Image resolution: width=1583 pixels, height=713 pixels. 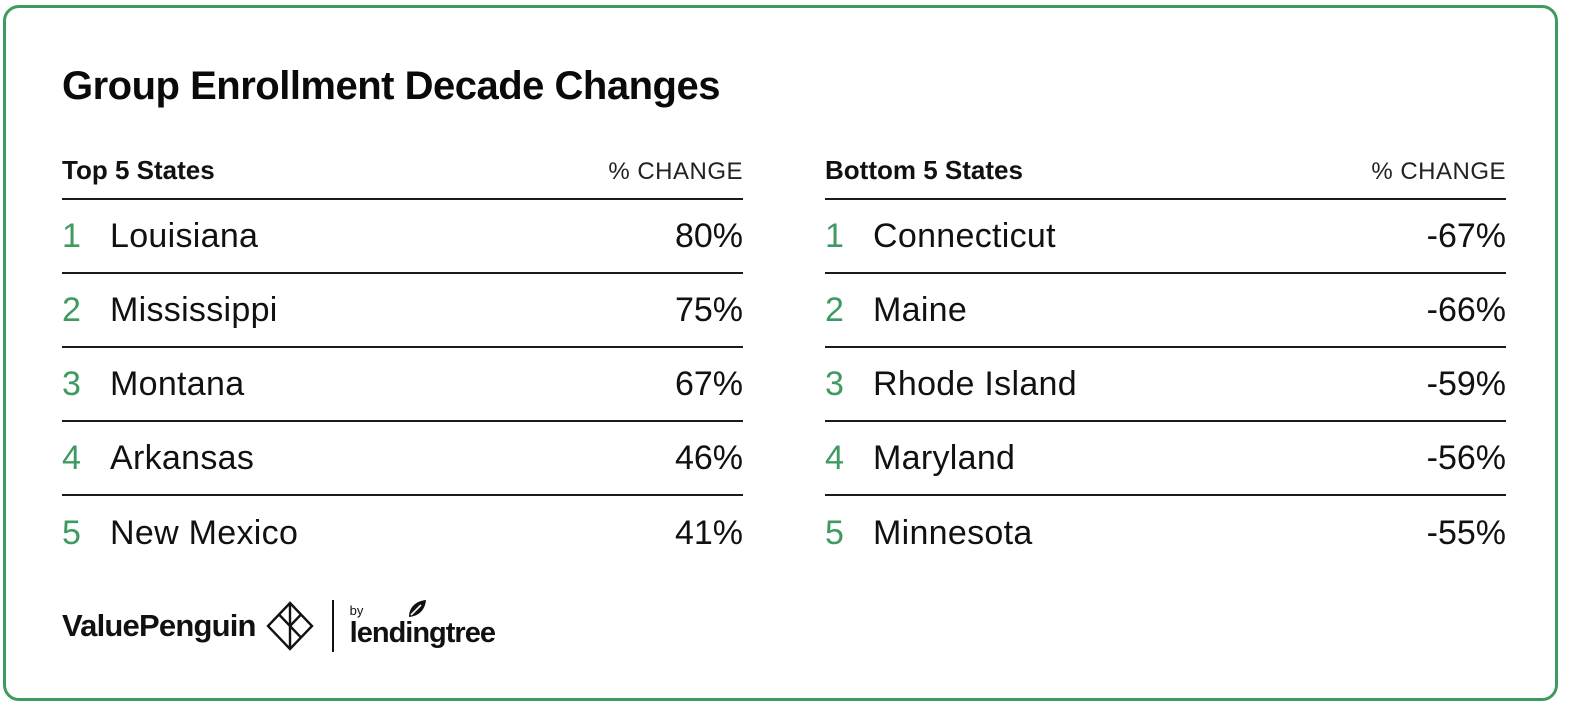 I want to click on table-row: 4 Maryland -56%, so click(x=1165, y=459).